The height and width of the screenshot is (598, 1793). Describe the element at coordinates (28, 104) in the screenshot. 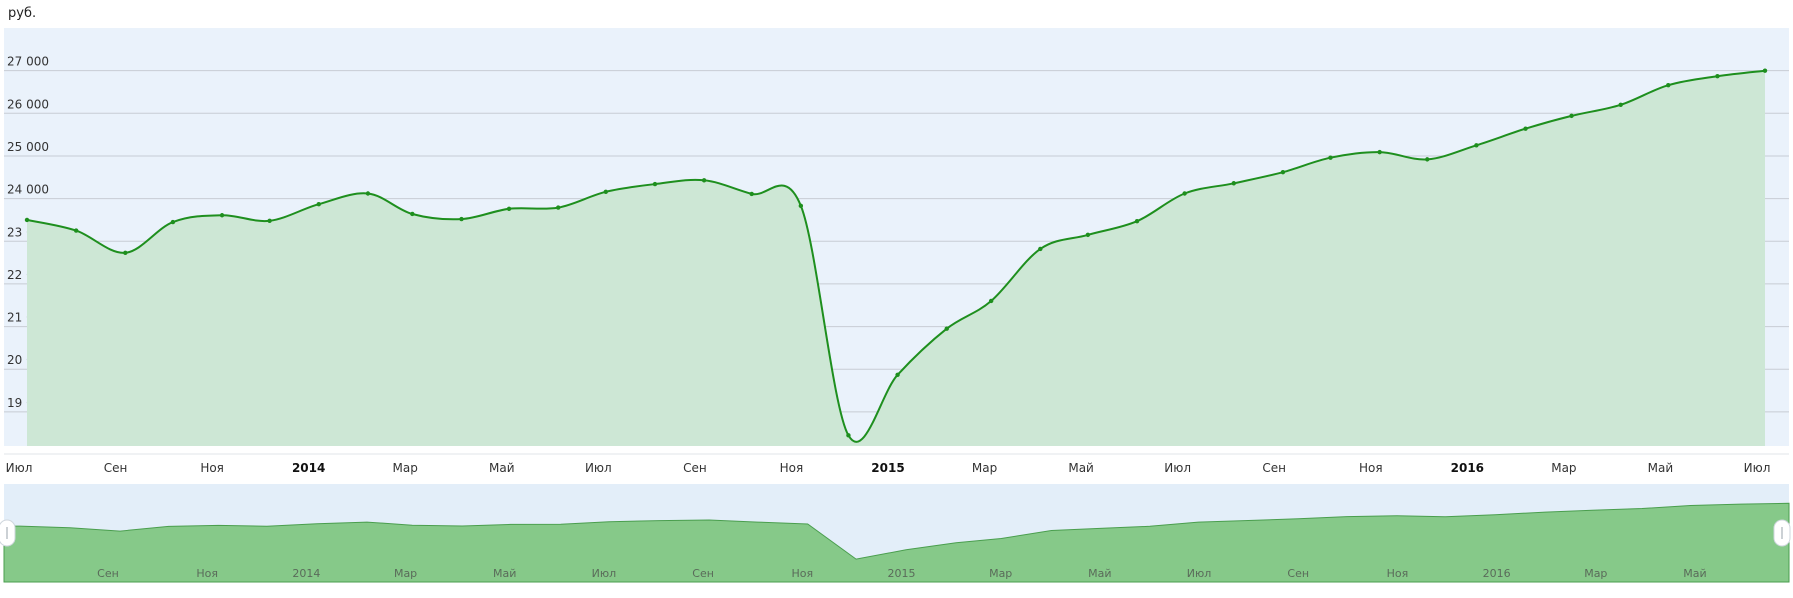

I see `y-tick-label: 26 000` at that location.